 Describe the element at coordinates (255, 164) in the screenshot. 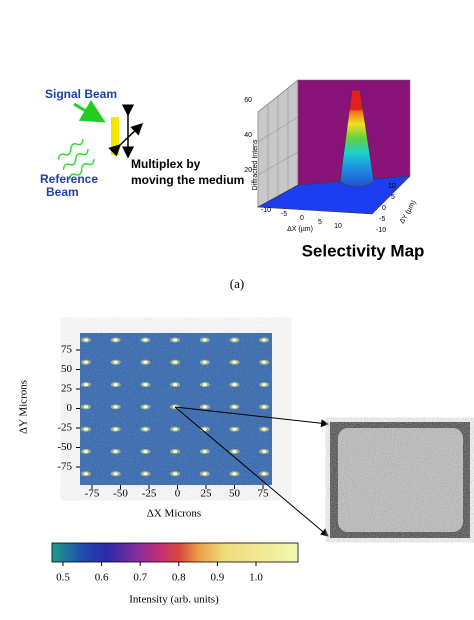

I see `z-axis-label: Diffracted Intens` at that location.